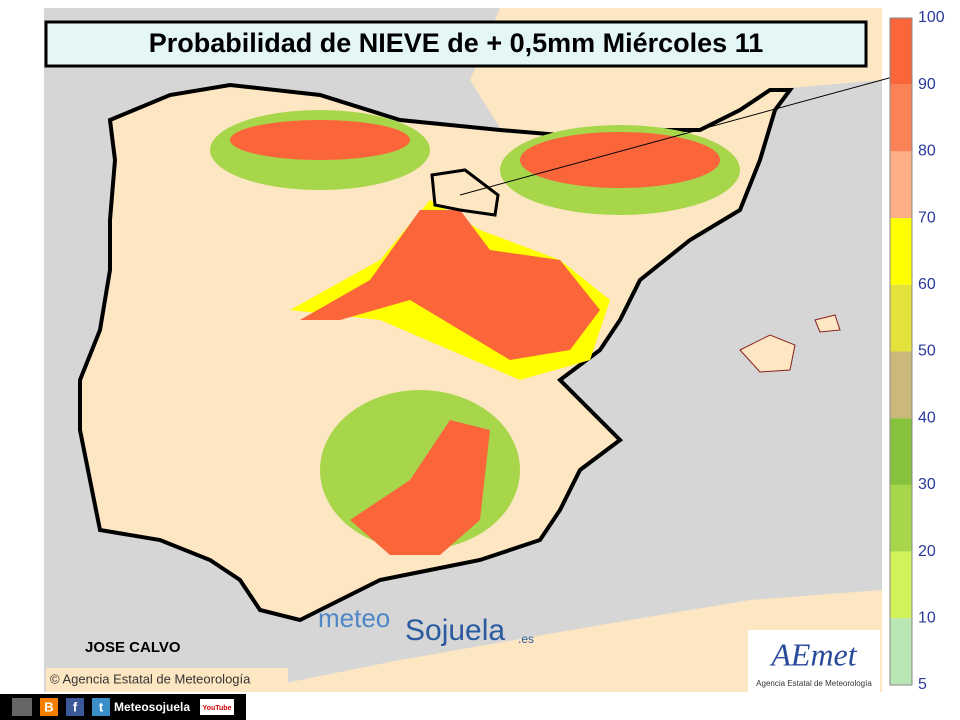  Describe the element at coordinates (927, 217) in the screenshot. I see `legend-label: 70` at that location.